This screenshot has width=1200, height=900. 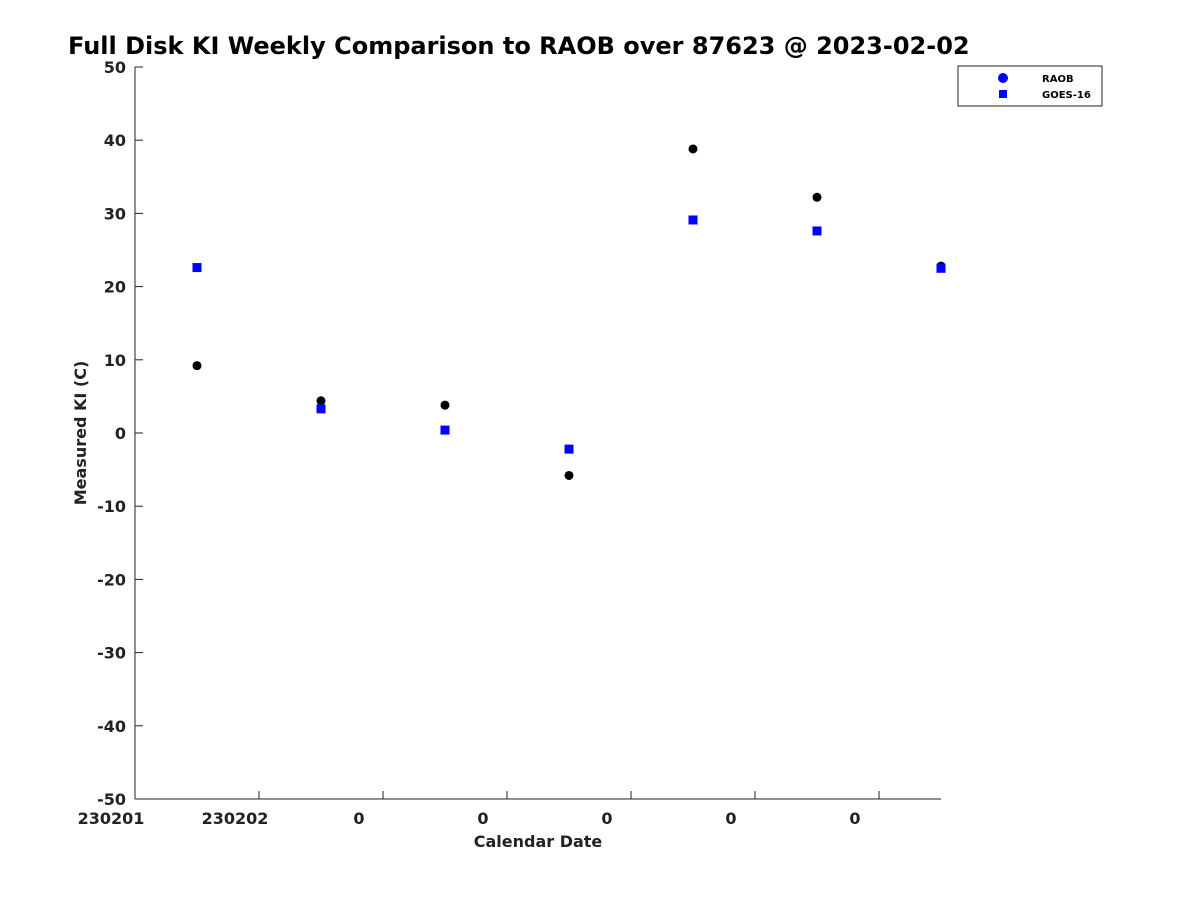 What do you see at coordinates (111, 506) in the screenshot?
I see `y-tick-label: -10` at bounding box center [111, 506].